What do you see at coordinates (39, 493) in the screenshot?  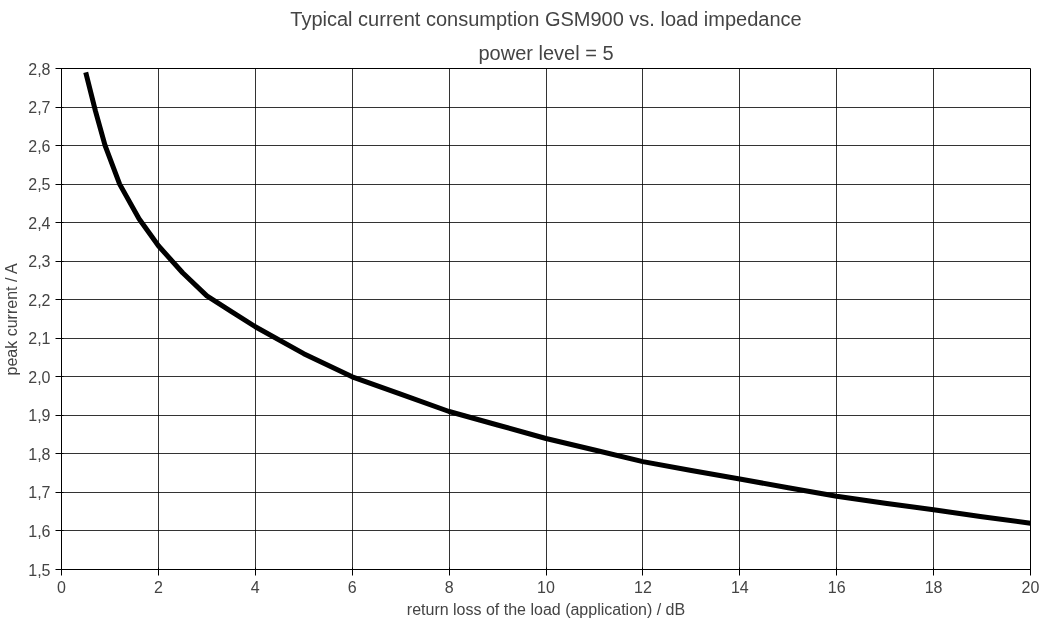 I see `y-tick-label: 1,7` at bounding box center [39, 493].